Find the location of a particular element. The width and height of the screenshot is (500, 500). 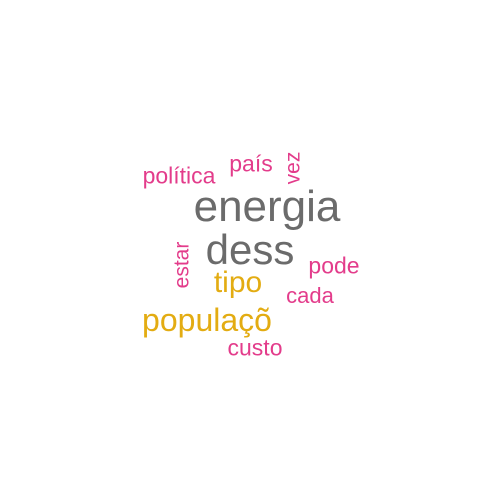

word-dess: dess is located at coordinates (250, 249).